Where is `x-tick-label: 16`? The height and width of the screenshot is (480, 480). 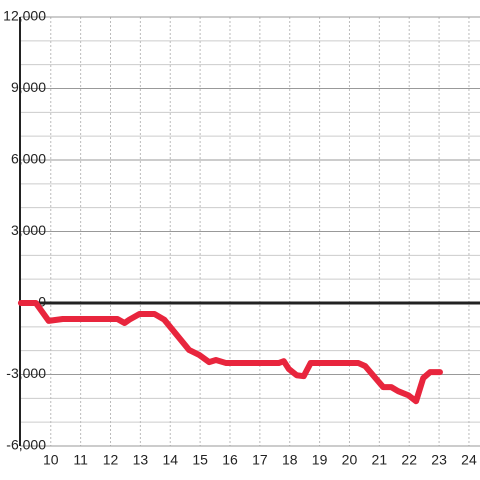
x-tick-label: 16 is located at coordinates (230, 460).